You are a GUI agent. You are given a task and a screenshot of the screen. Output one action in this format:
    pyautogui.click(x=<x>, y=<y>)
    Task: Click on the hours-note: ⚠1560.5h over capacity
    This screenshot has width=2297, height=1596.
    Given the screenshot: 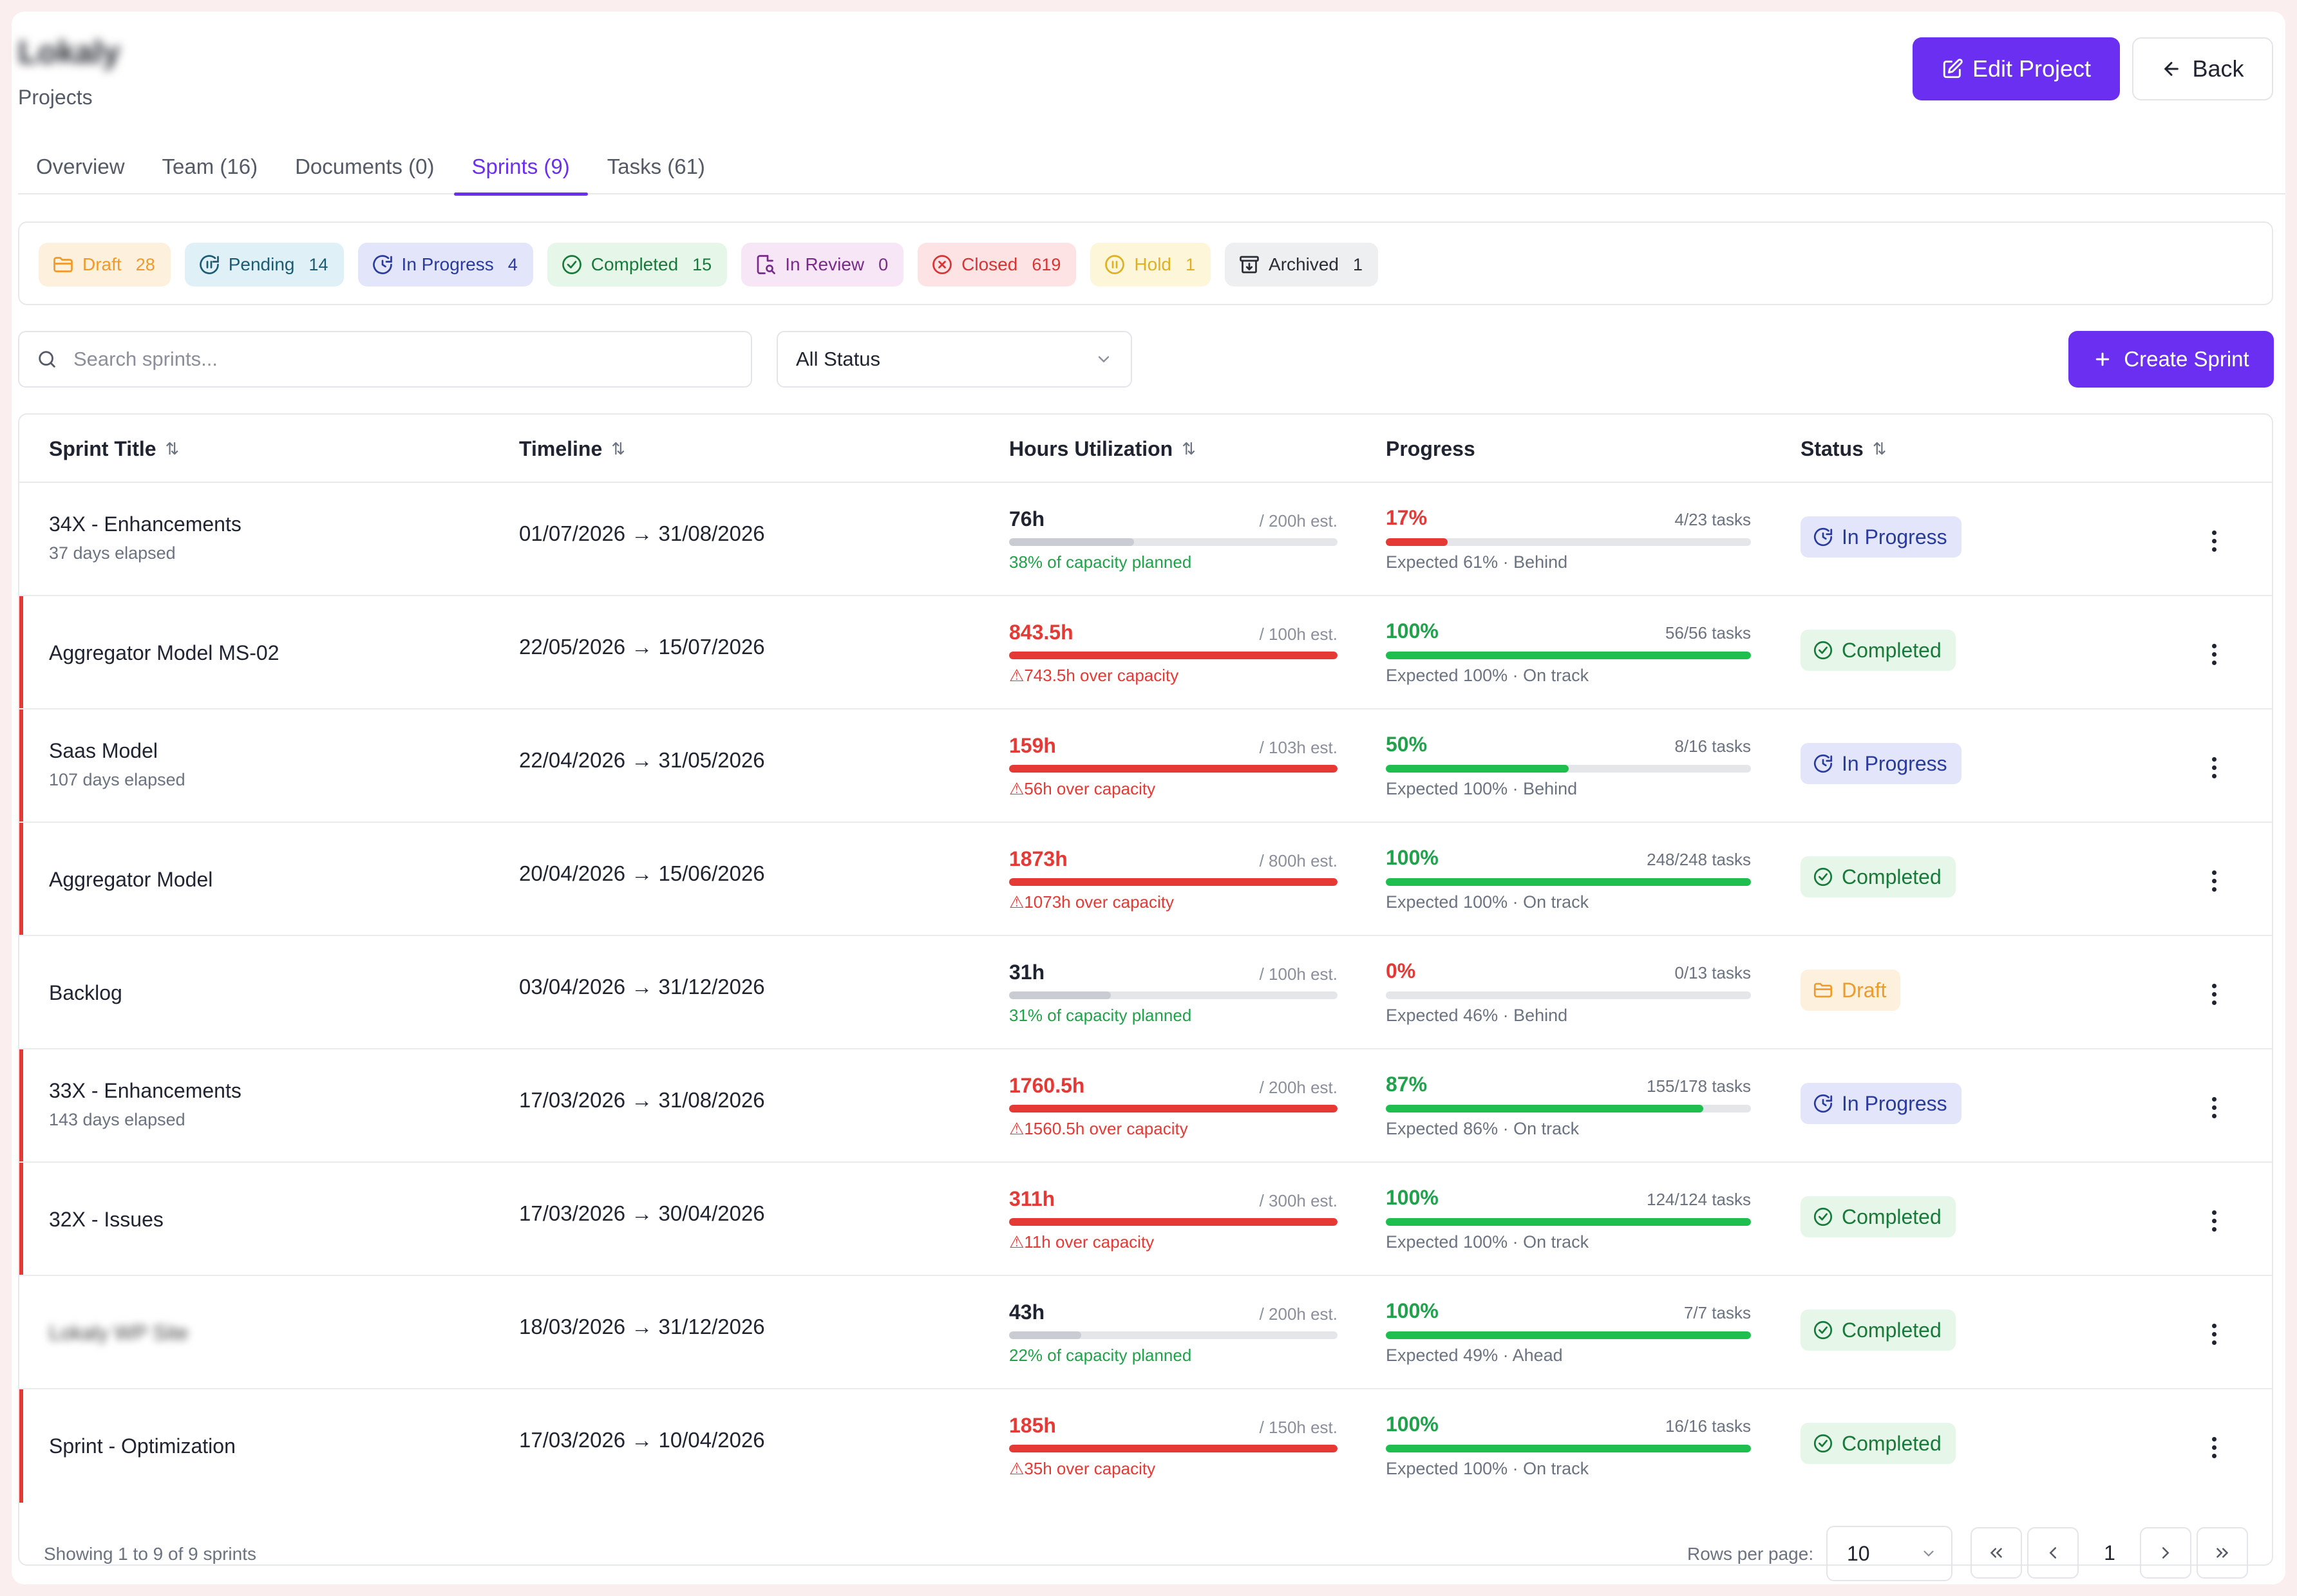 What is the action you would take?
    pyautogui.click(x=1098, y=1129)
    